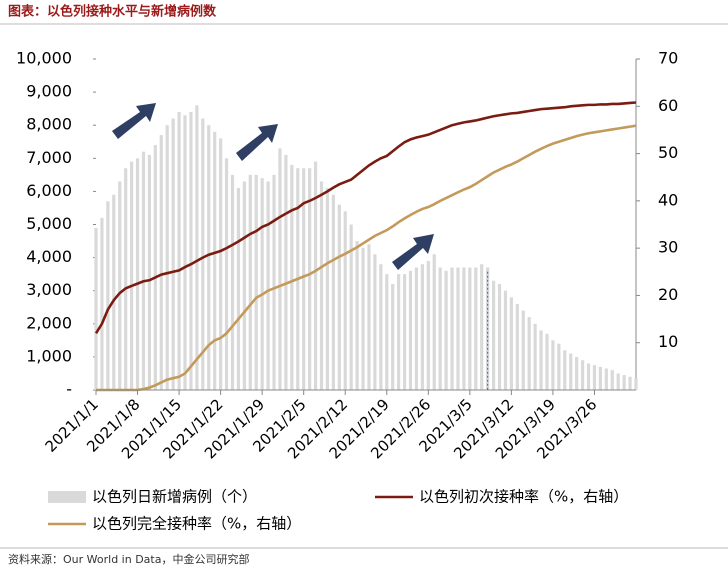 The image size is (728, 576). Describe the element at coordinates (174, 497) in the screenshot. I see `legend-label: 以色列日新增病例（个）` at that location.